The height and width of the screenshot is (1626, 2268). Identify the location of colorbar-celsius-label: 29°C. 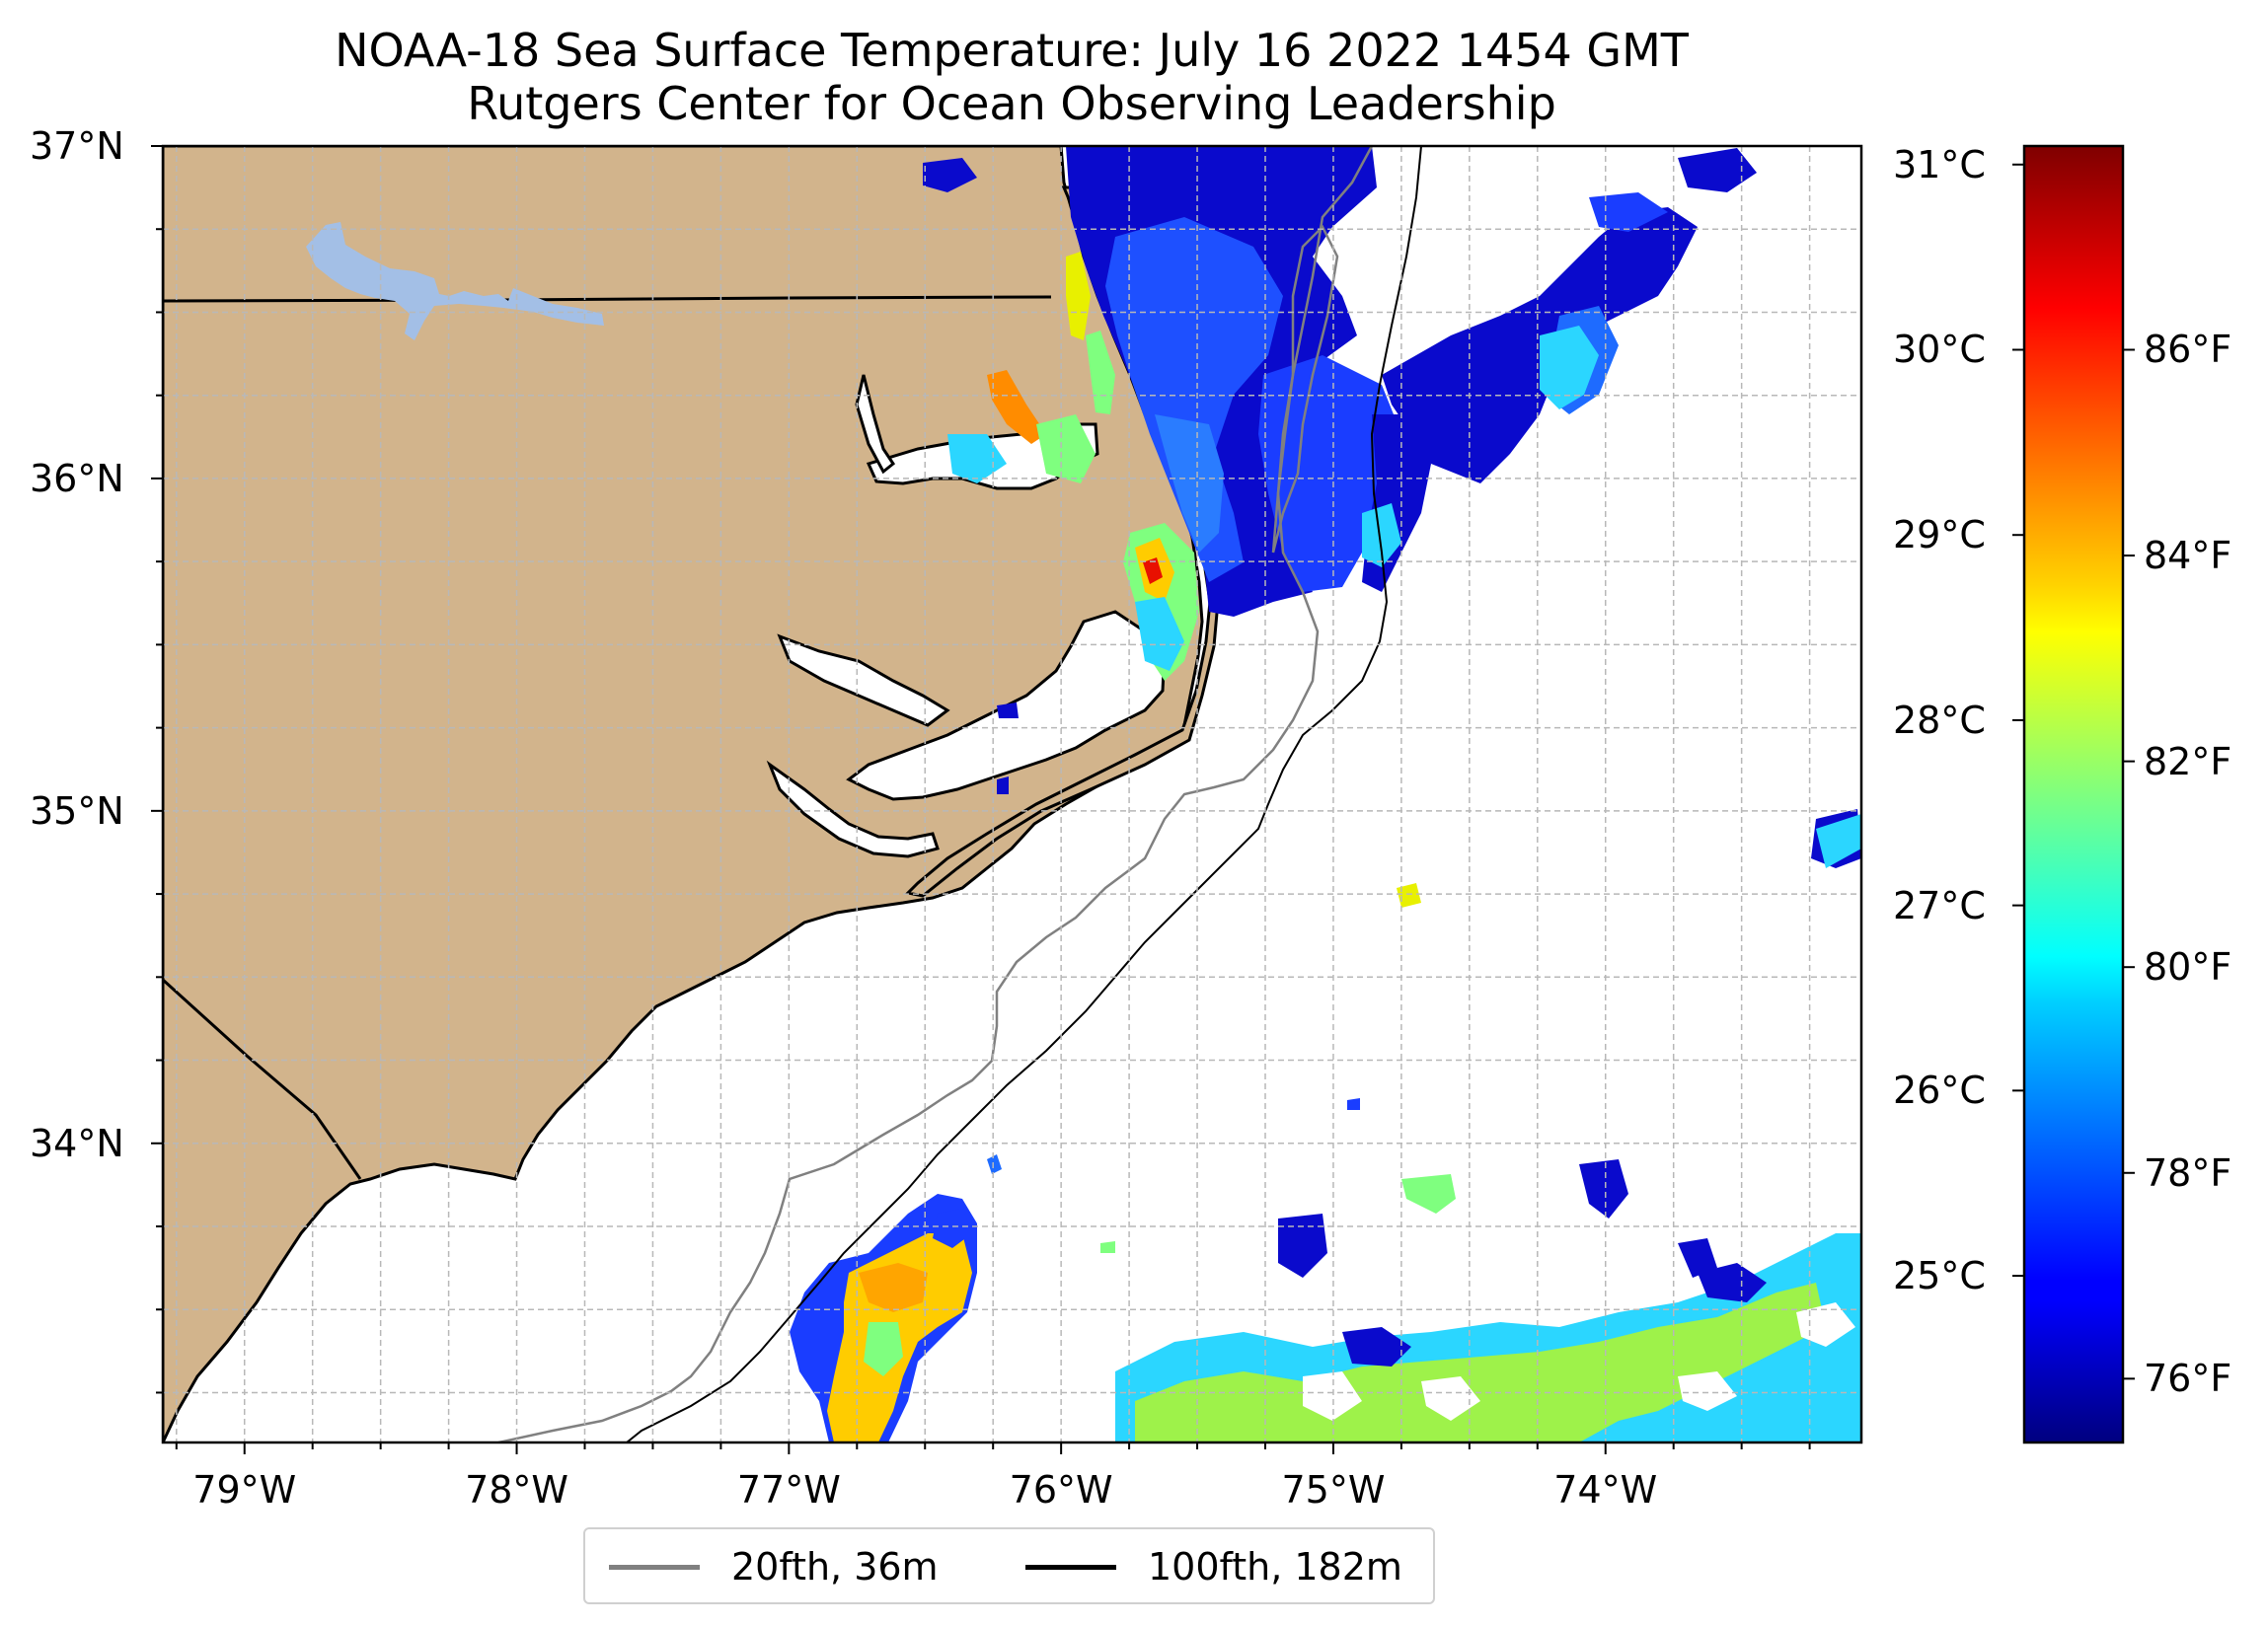
(1939, 535).